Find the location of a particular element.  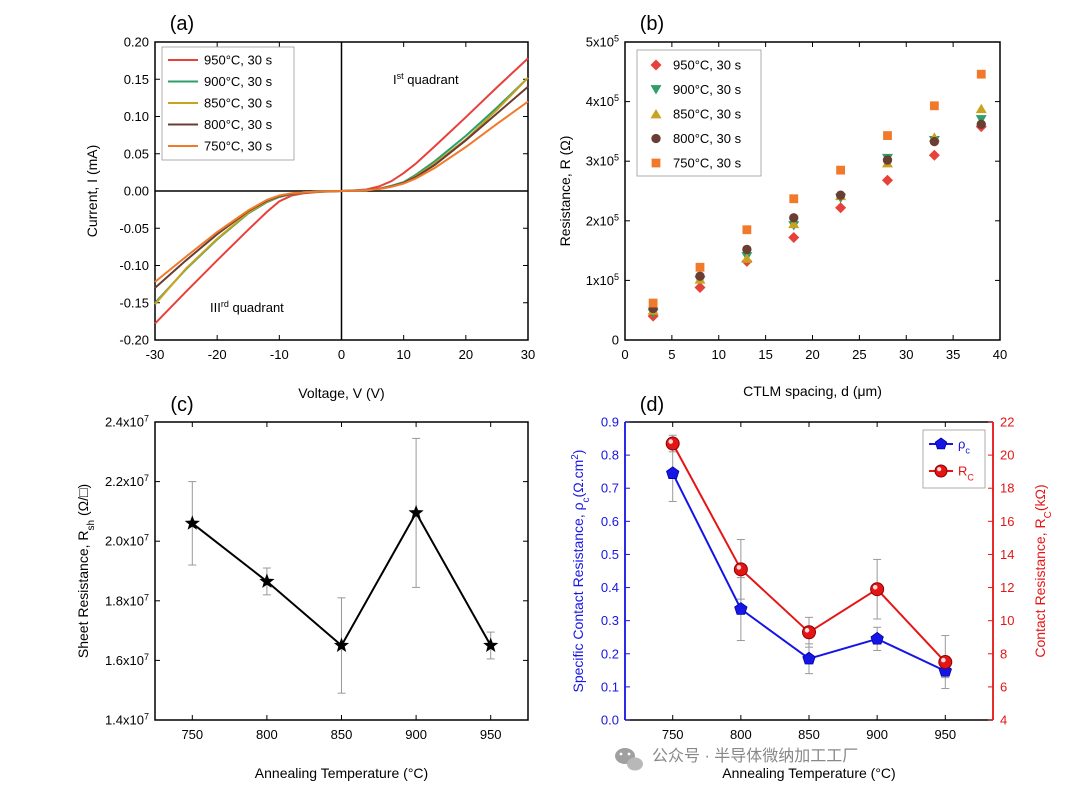

d-y-right-tick-label: 6 is located at coordinates (1003, 686).